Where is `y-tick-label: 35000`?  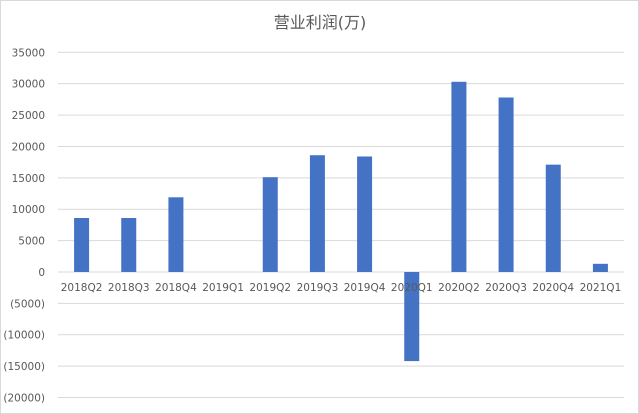 y-tick-label: 35000 is located at coordinates (28, 53).